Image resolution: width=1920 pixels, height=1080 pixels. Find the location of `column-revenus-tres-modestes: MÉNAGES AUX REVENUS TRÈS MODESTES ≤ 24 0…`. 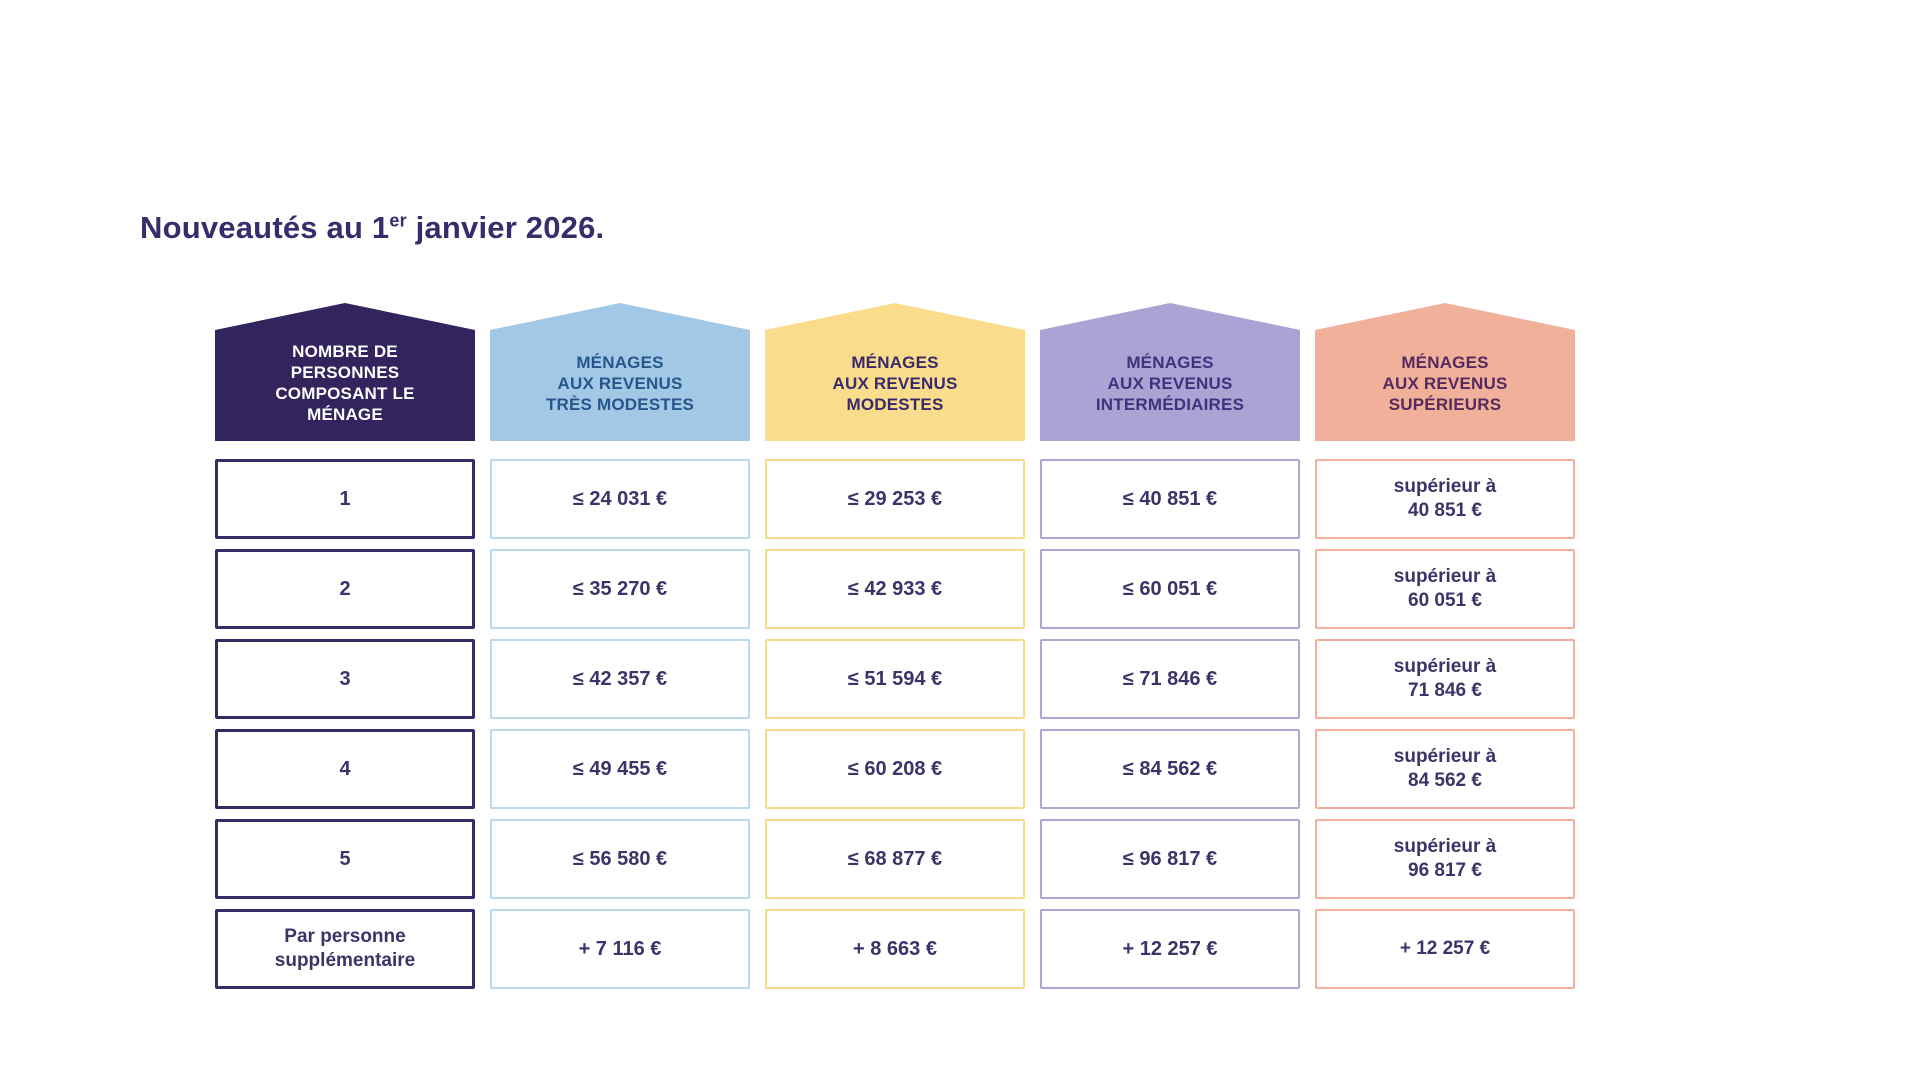

column-revenus-tres-modestes: MÉNAGES AUX REVENUS TRÈS MODESTES ≤ 24 0… is located at coordinates (620, 646).